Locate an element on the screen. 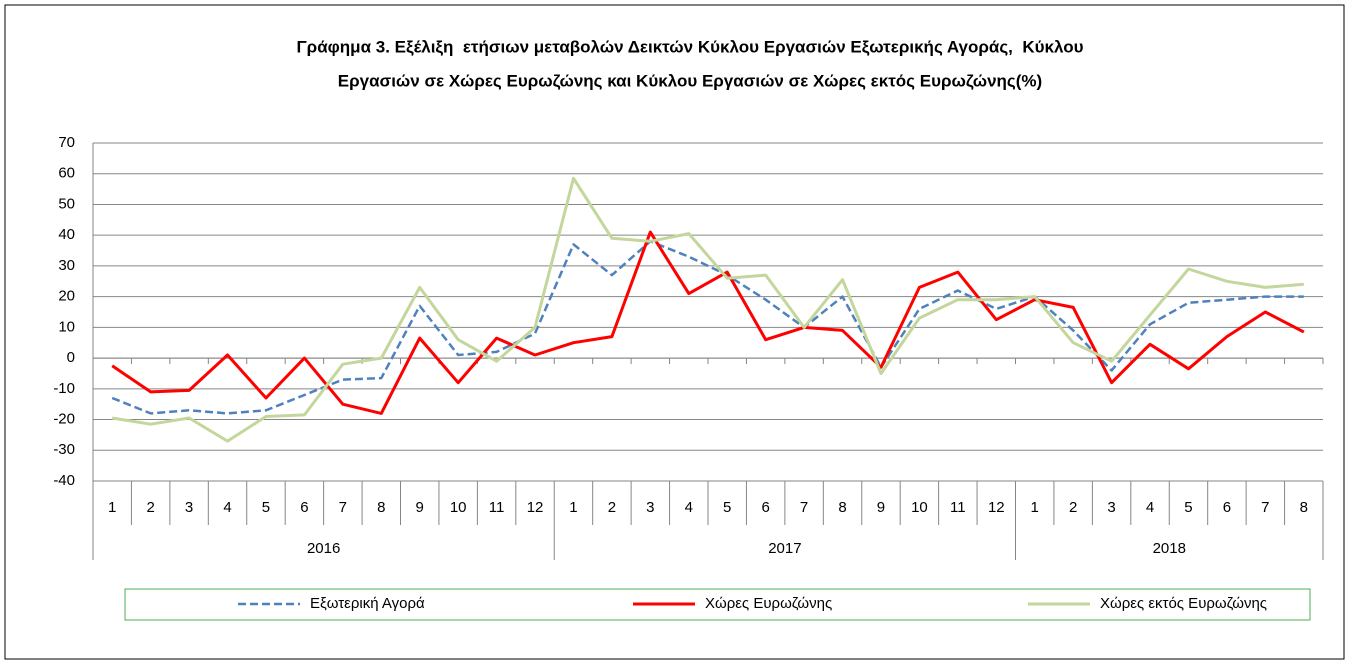  y-tick-label: 0 is located at coordinates (71, 357).